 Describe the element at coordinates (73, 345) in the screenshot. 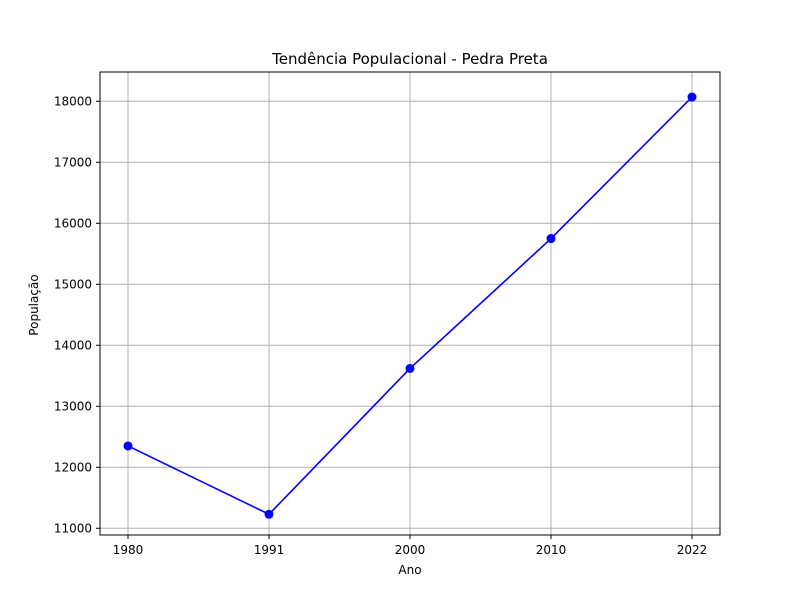

I see `y-tick-label: 14000` at that location.